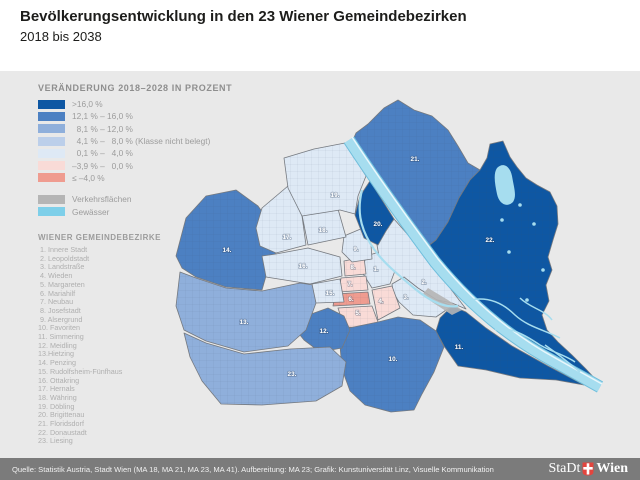 This screenshot has height=480, width=640. Describe the element at coordinates (61, 267) in the screenshot. I see `district-list-item: 3. Landstraße` at that location.